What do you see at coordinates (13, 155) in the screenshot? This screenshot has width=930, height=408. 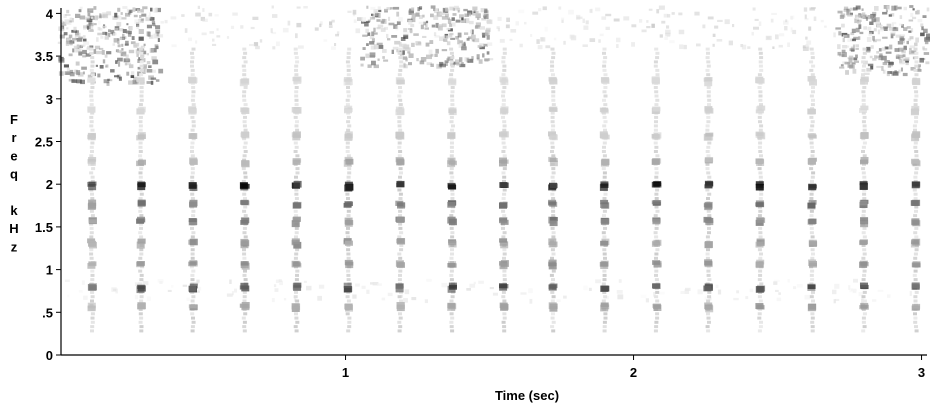 I see `y-axis-title-letter: e` at bounding box center [13, 155].